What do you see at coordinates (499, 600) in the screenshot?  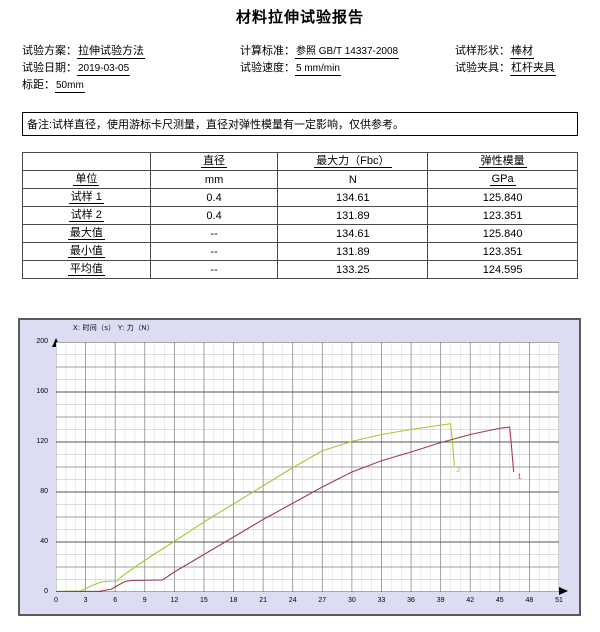 I see `x-axis-tick-label: 45` at bounding box center [499, 600].